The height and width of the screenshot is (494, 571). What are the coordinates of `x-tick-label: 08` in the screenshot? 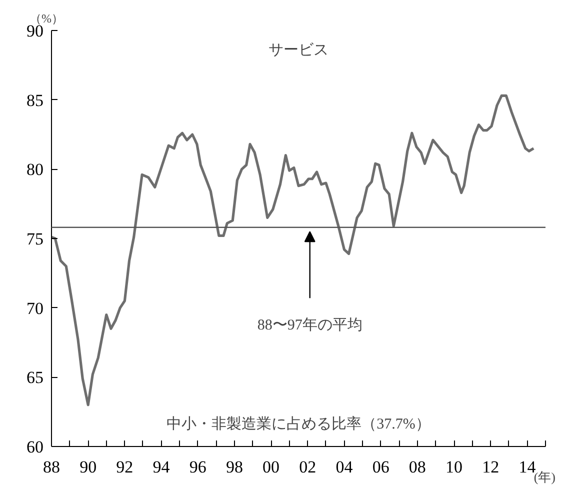 It's located at (417, 467).